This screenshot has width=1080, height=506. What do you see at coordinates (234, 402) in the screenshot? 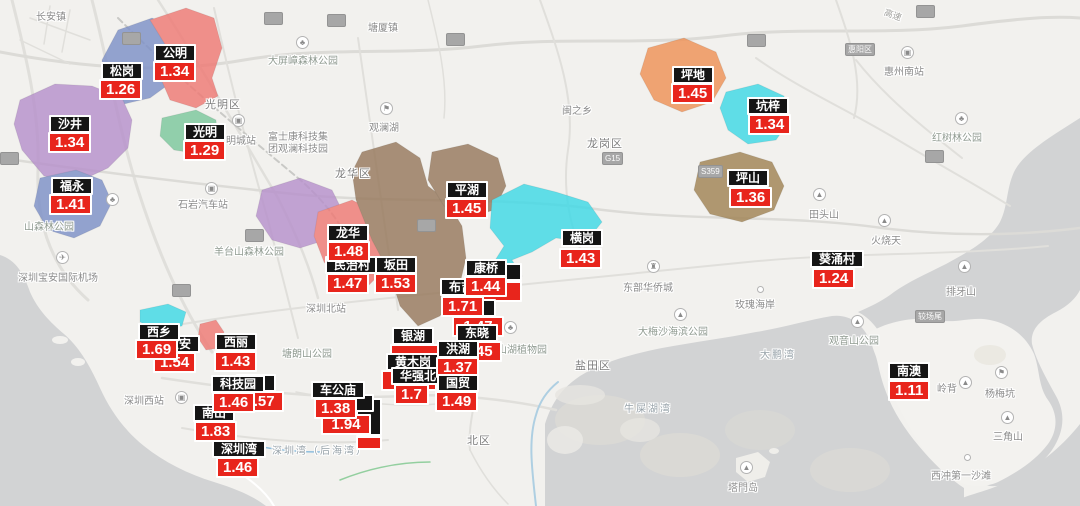
I see `district-value: 1.46` at bounding box center [234, 402].